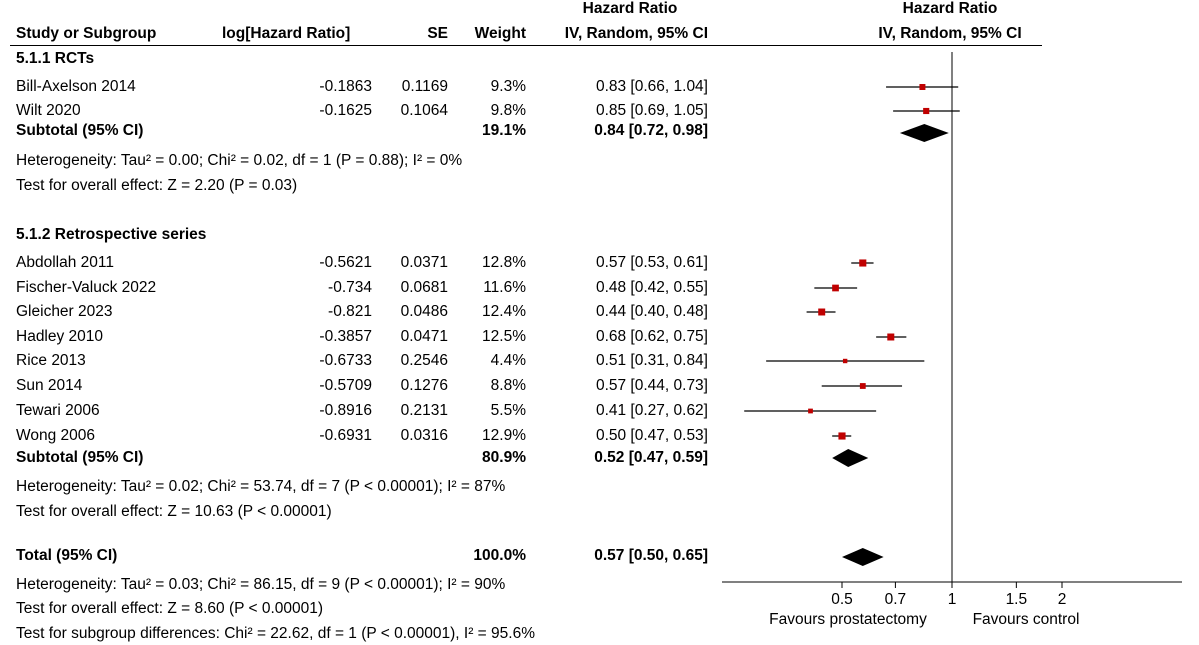  What do you see at coordinates (60, 336) in the screenshot?
I see `study-name: Hadley 2010` at bounding box center [60, 336].